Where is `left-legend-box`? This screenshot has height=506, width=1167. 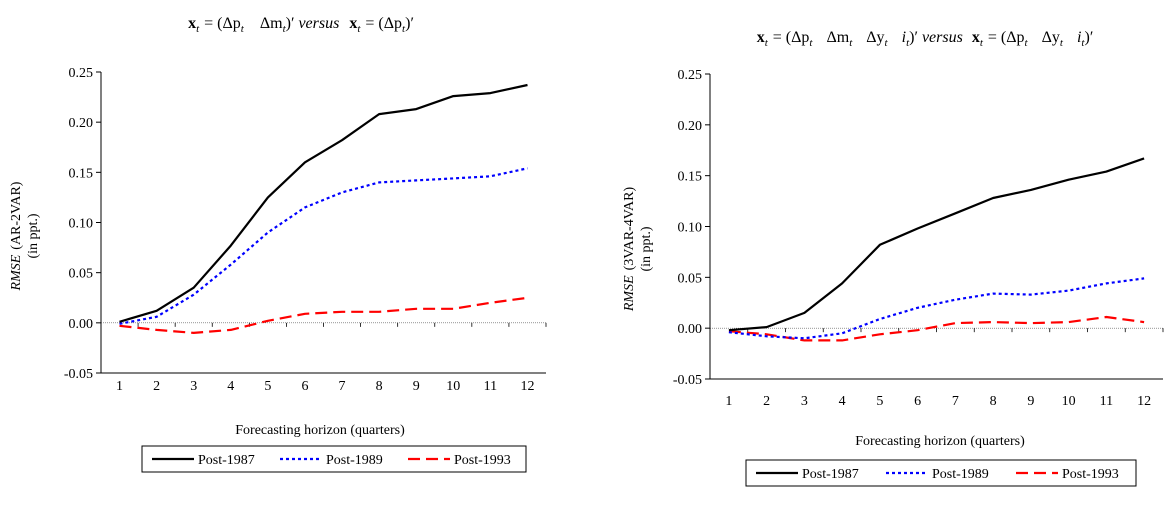 left-legend-box is located at coordinates (334, 459).